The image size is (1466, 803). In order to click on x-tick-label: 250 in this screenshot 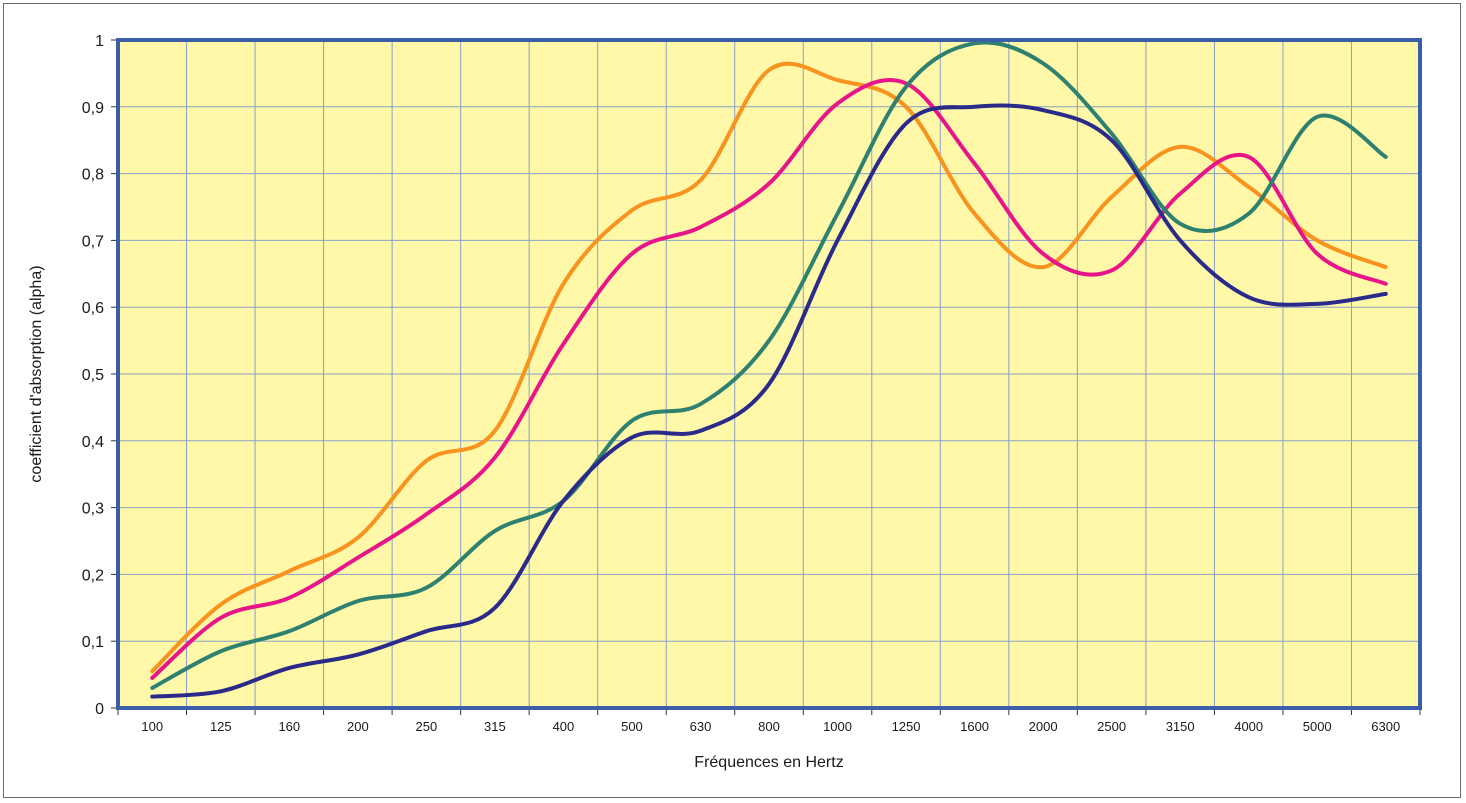, I will do `click(427, 726)`.